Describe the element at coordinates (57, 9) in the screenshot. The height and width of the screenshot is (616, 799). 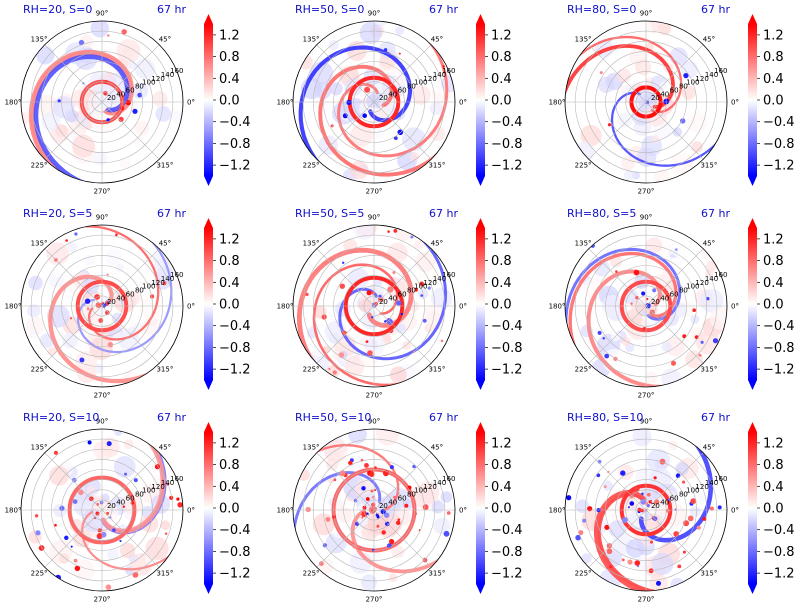
I see `panel-title: RH=20, S=0` at that location.